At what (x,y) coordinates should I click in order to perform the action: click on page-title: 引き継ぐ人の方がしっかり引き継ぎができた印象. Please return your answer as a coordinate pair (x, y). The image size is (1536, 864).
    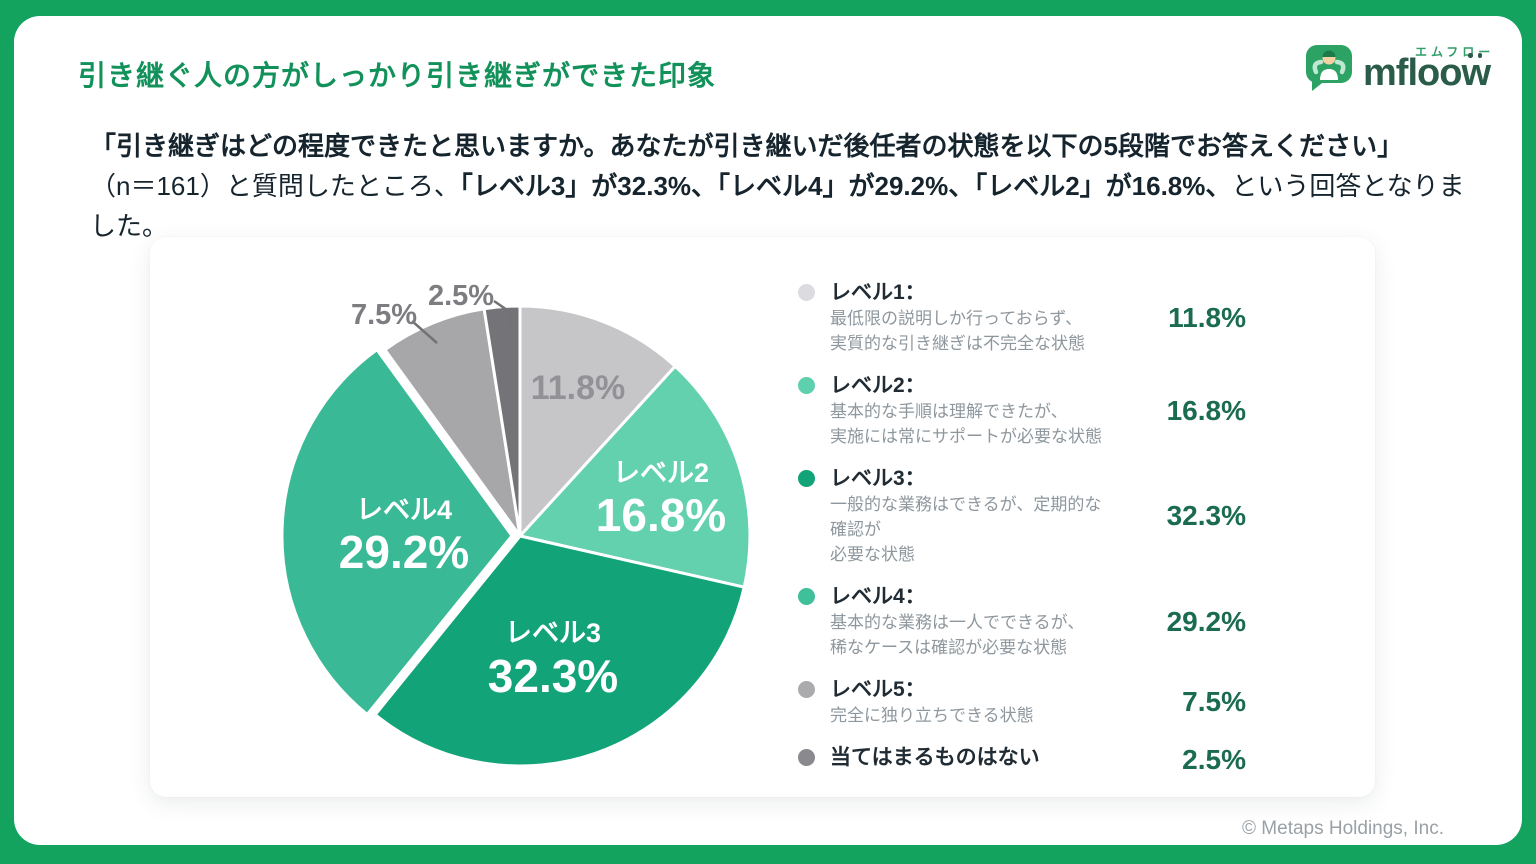
    Looking at the image, I should click on (397, 75).